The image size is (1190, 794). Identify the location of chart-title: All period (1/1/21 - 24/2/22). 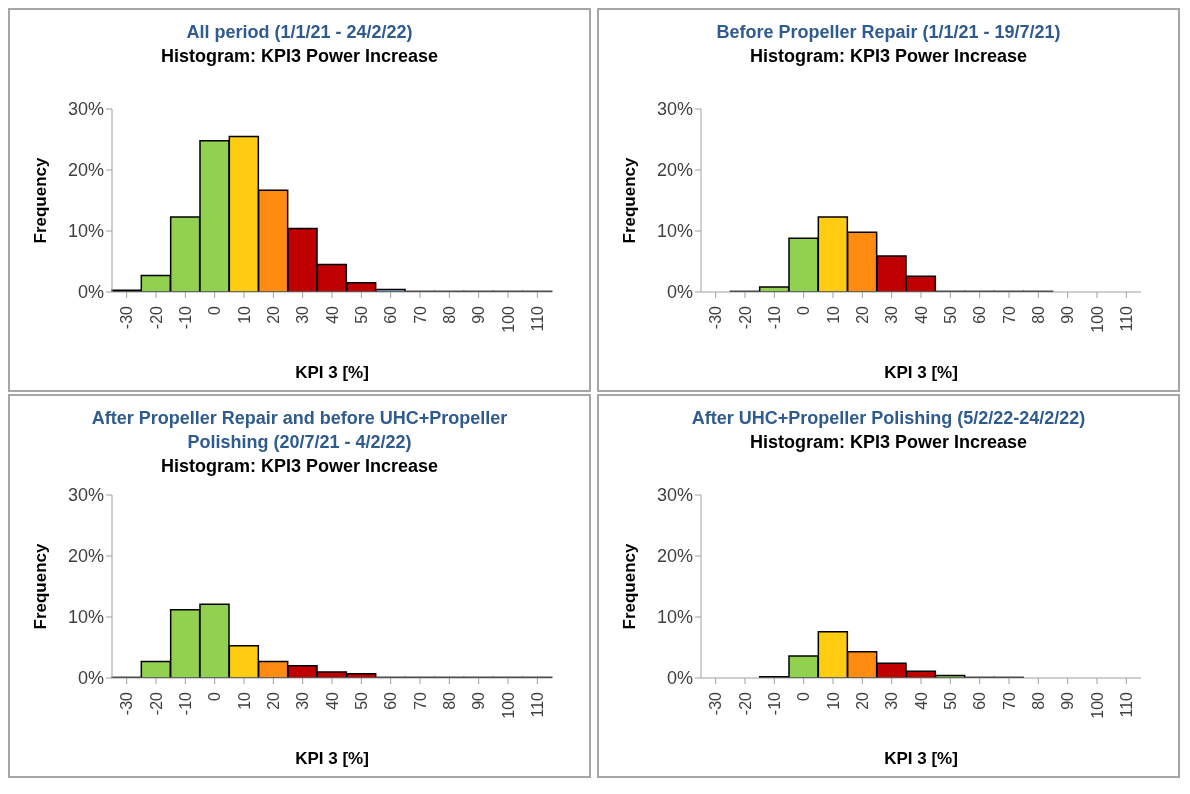
(299, 32).